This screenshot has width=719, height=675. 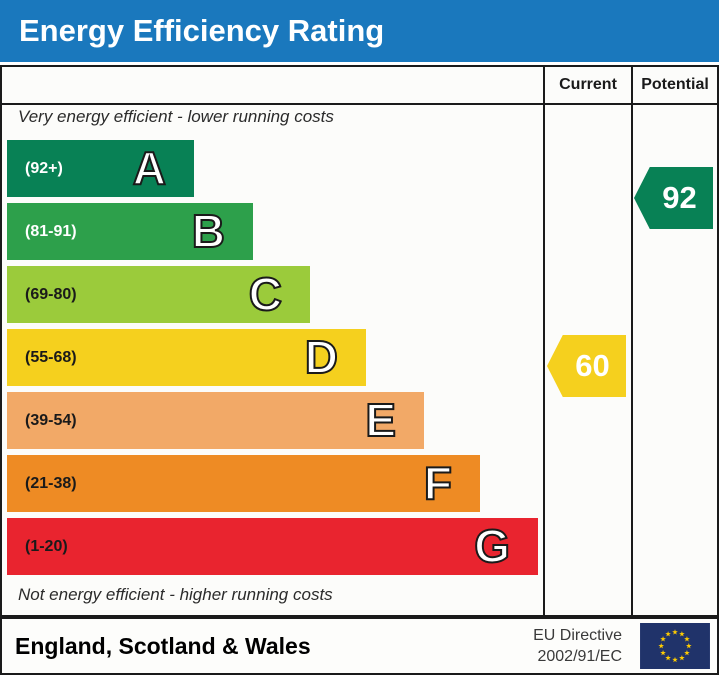 I want to click on band-range-label: (1-20), so click(x=46, y=546).